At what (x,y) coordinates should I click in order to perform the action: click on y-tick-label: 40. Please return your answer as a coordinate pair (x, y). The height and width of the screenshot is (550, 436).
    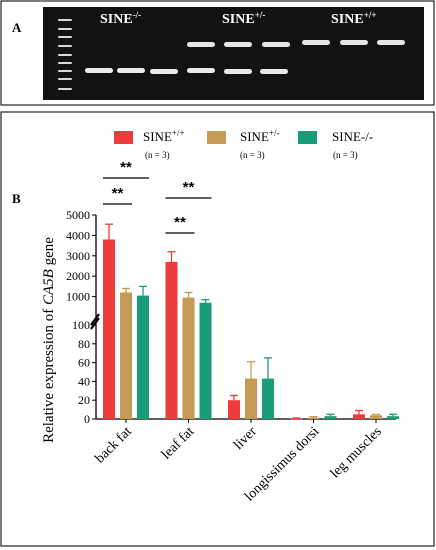
    Looking at the image, I should click on (84, 381).